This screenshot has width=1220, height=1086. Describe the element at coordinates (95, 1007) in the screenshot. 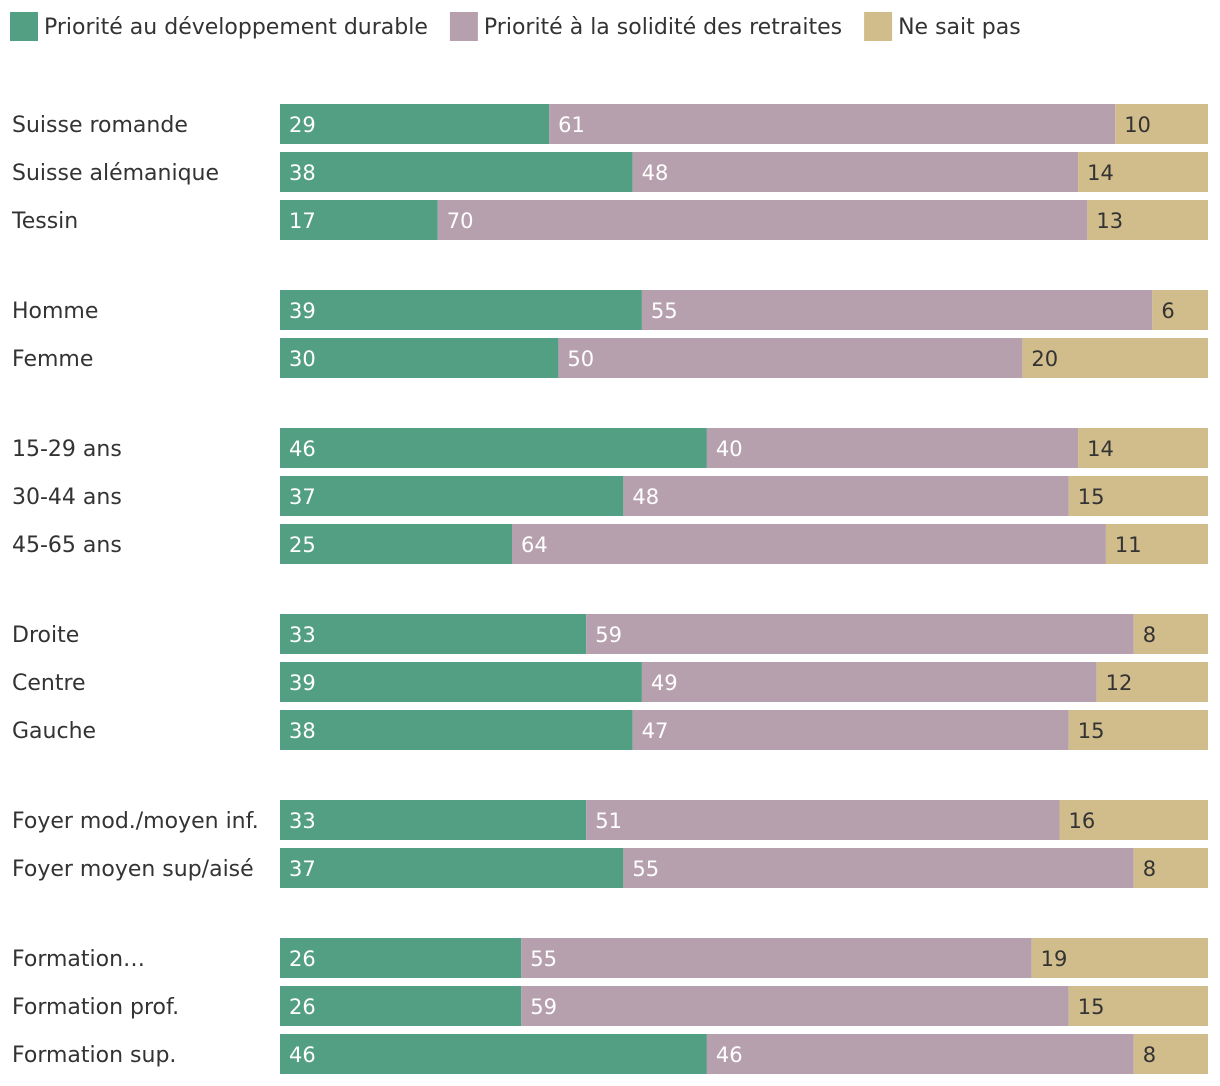

I see `row-label: Formation prof.` at that location.